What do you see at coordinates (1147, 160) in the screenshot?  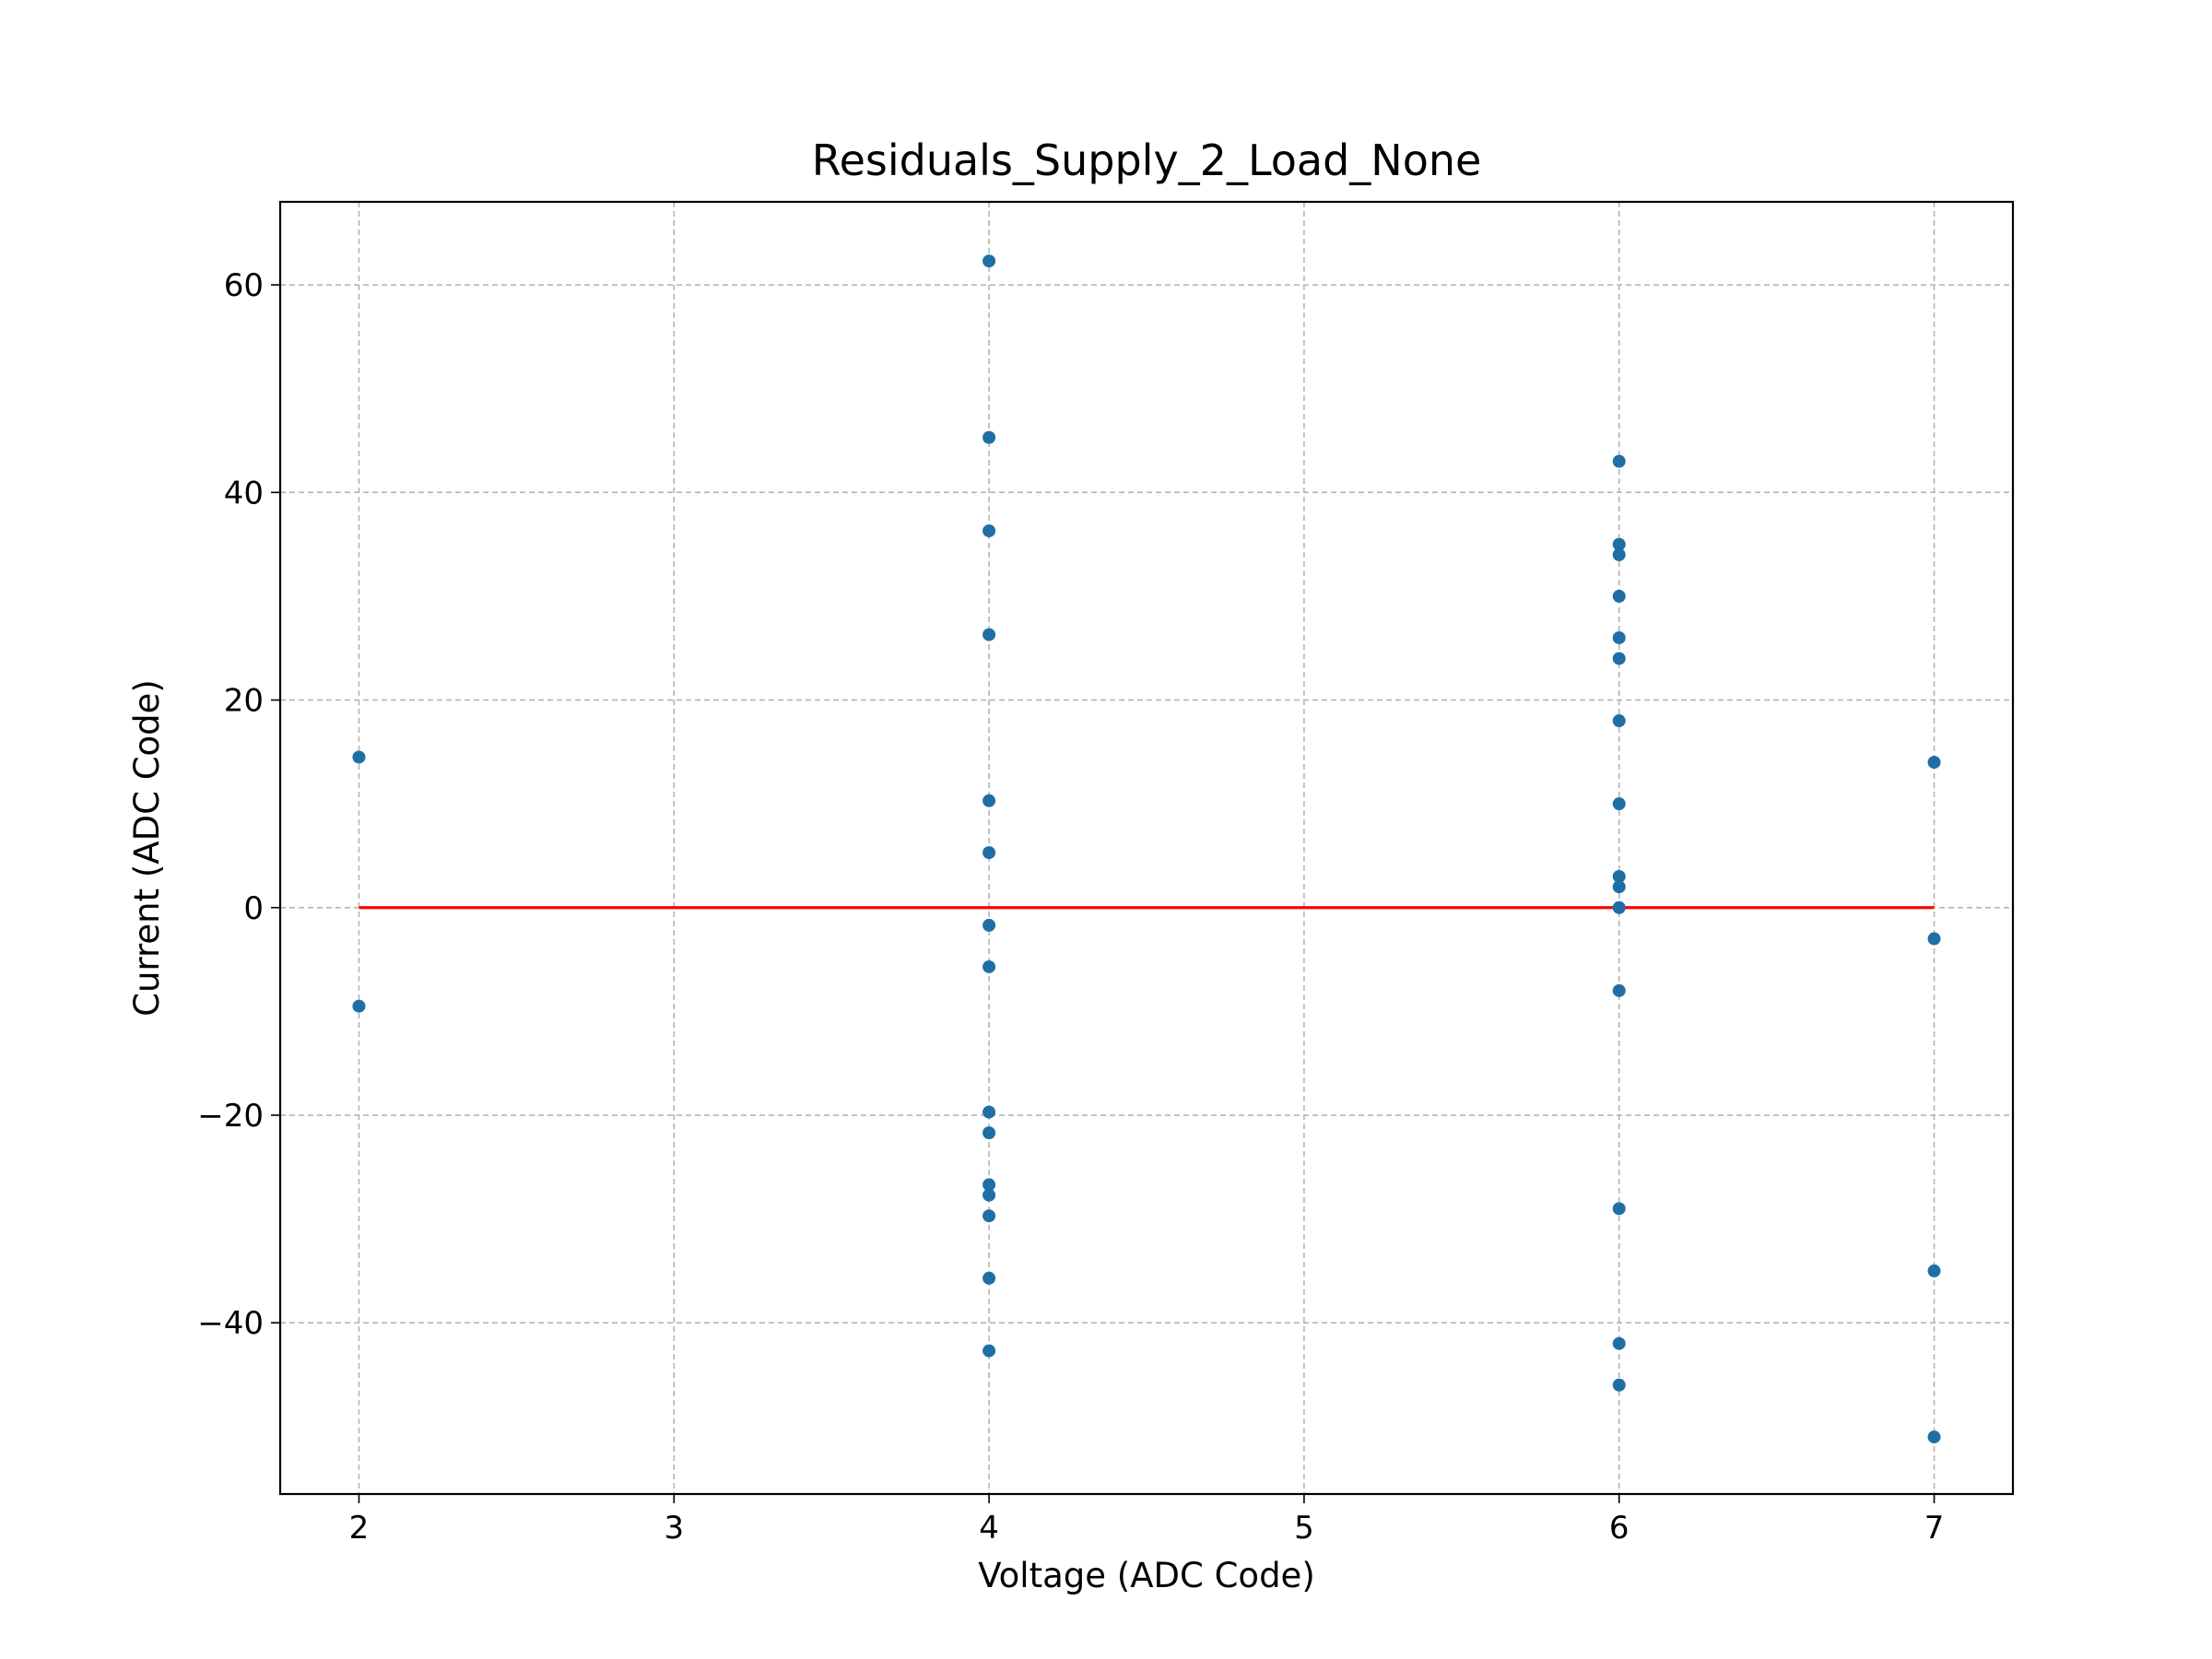 I see `chart-title: Residuals_Supply_2_Load_None` at bounding box center [1147, 160].